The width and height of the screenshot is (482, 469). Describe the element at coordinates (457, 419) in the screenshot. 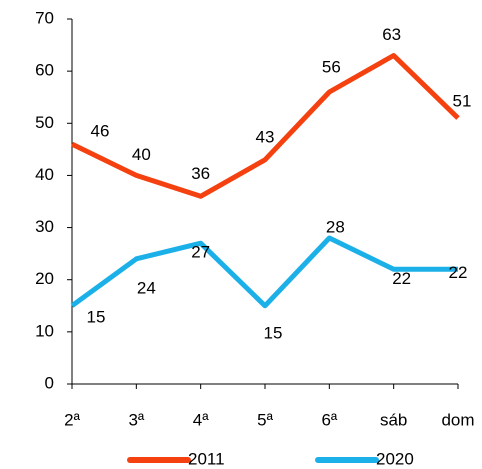

I see `x-tick-label: dom` at that location.